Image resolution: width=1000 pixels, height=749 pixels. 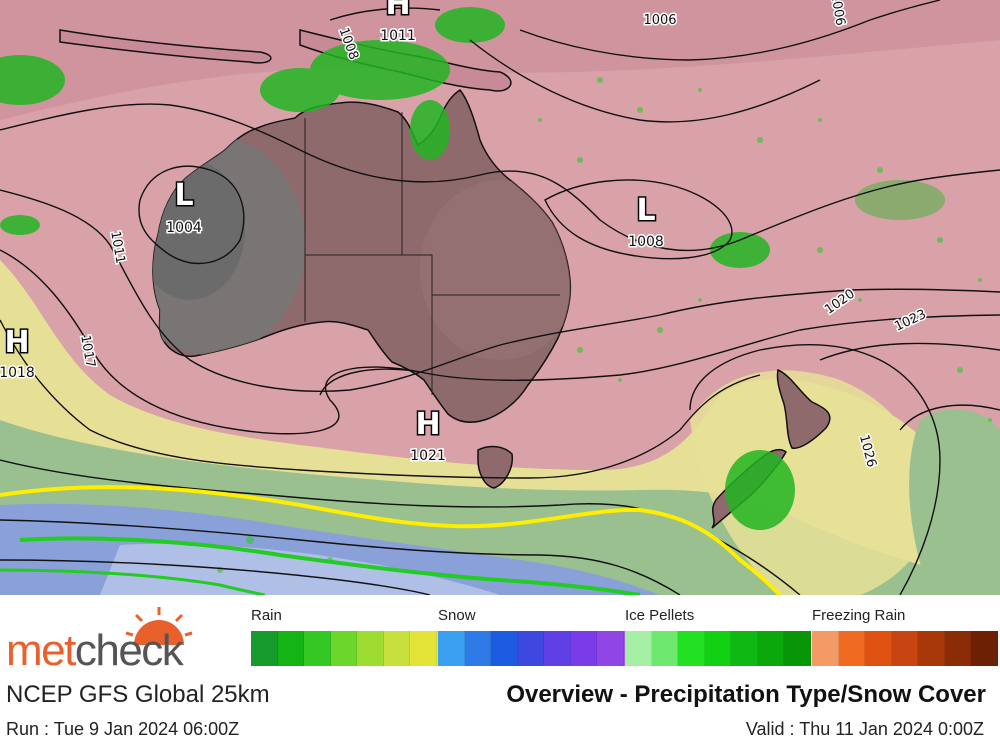 I want to click on run-time: Run : Tue 9 Jan 2024 06:00Z, so click(x=123, y=729).